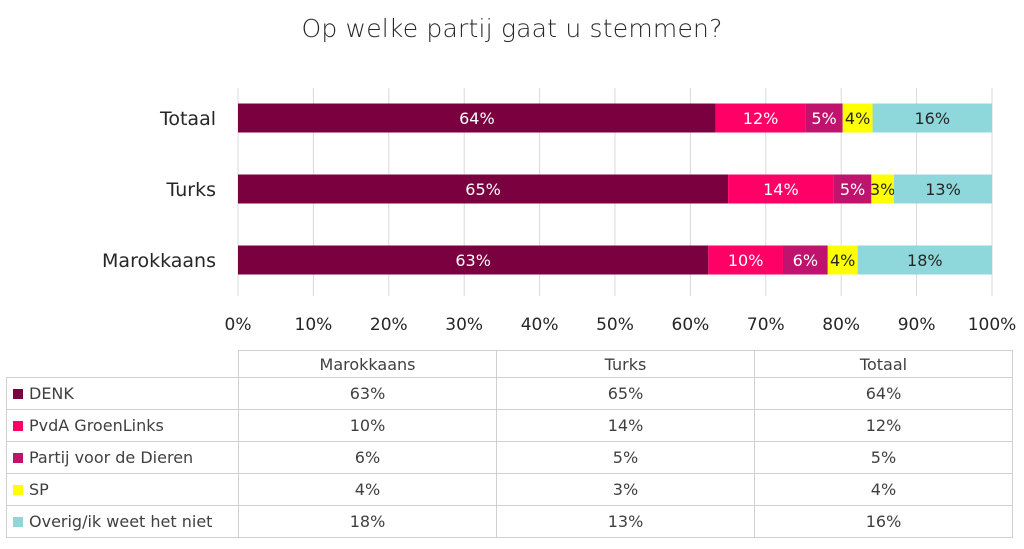 Image resolution: width=1024 pixels, height=549 pixels. What do you see at coordinates (625, 425) in the screenshot?
I see `table-cell: 14%` at bounding box center [625, 425].